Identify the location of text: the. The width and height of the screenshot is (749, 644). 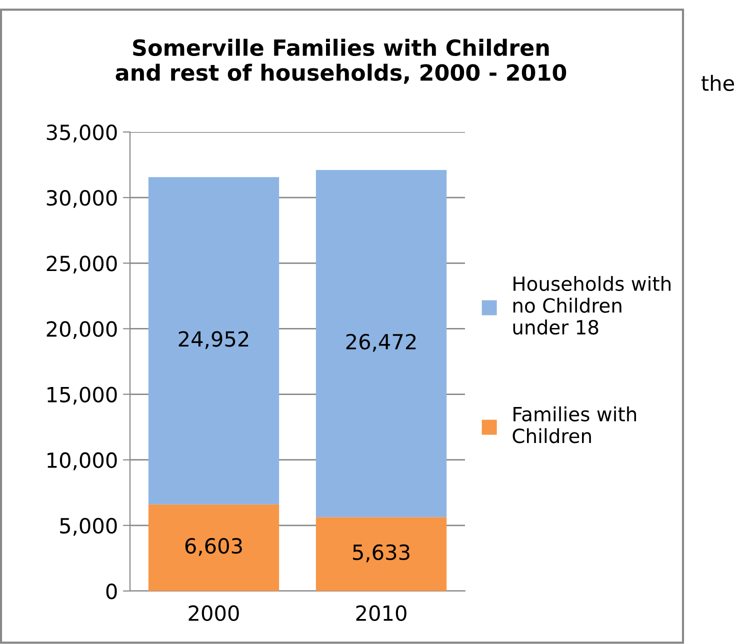
(717, 83).